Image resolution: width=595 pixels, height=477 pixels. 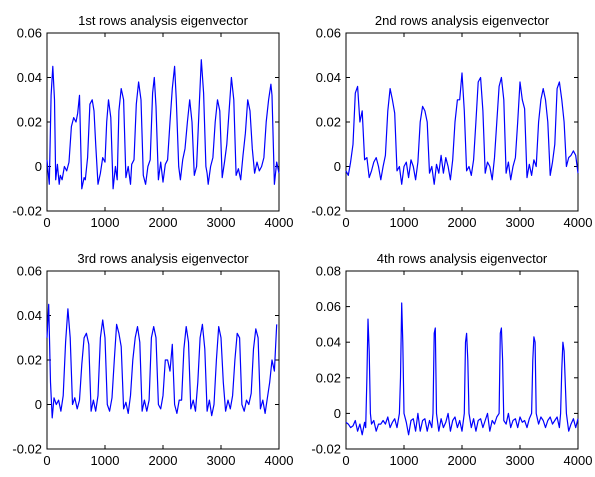 I want to click on chart-title: 3rd rows analysis eigenvector, so click(x=163, y=258).